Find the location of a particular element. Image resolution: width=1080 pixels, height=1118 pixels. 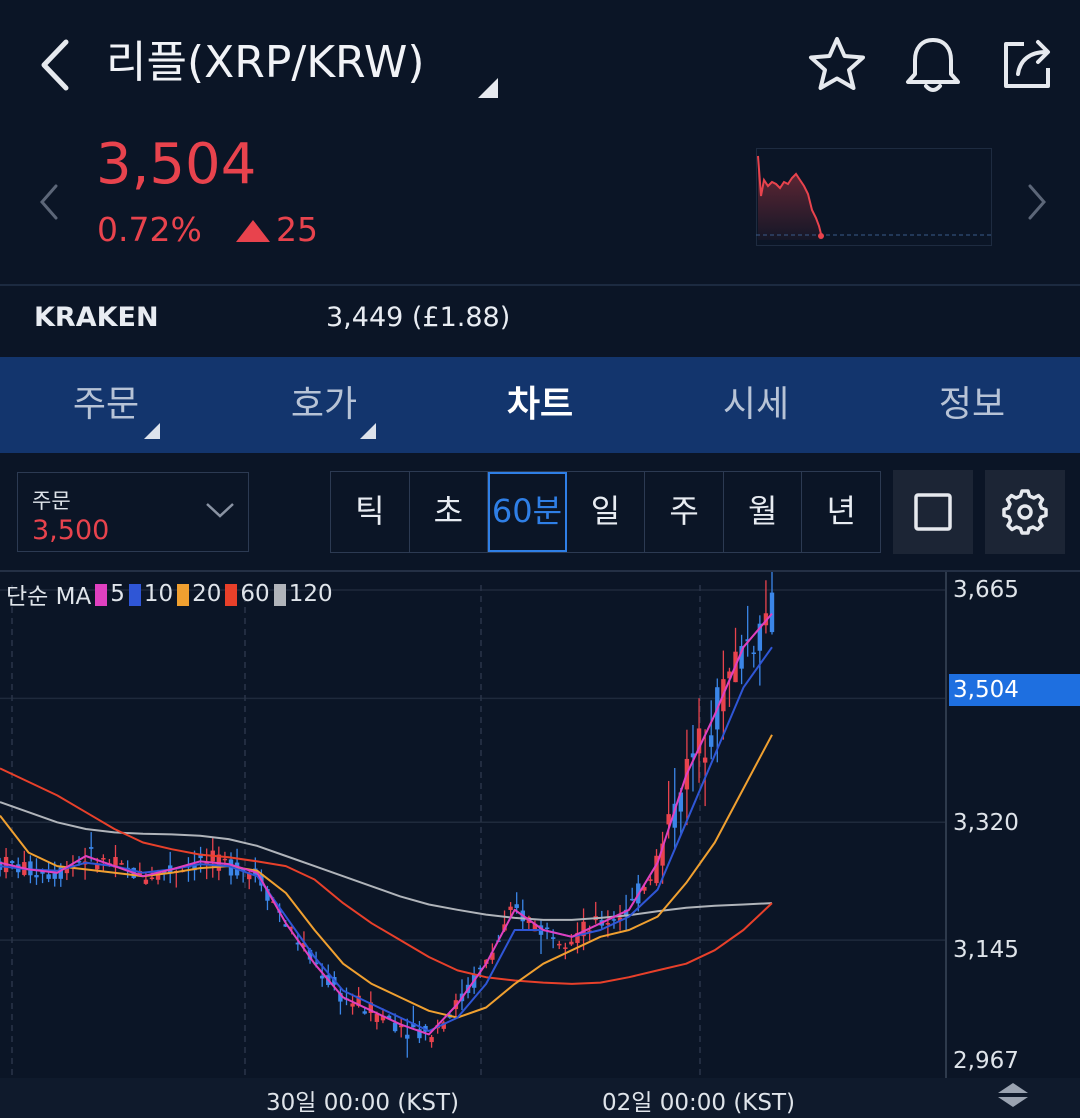

tab-order-caret-icon is located at coordinates (152, 431).